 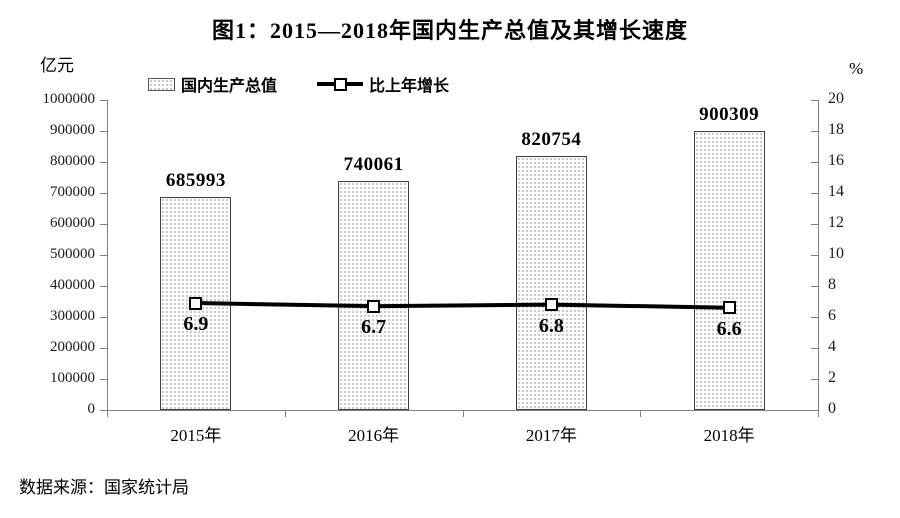 What do you see at coordinates (836, 129) in the screenshot?
I see `right-axis-tick-label: 18` at bounding box center [836, 129].